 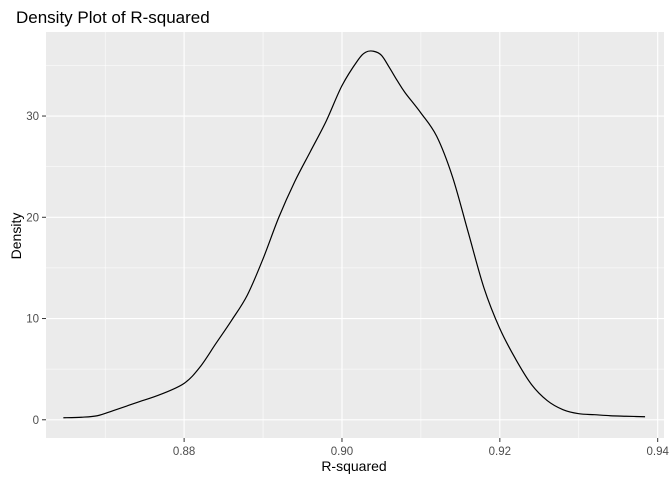 I want to click on x-axis-title: R-squared, so click(x=353, y=466).